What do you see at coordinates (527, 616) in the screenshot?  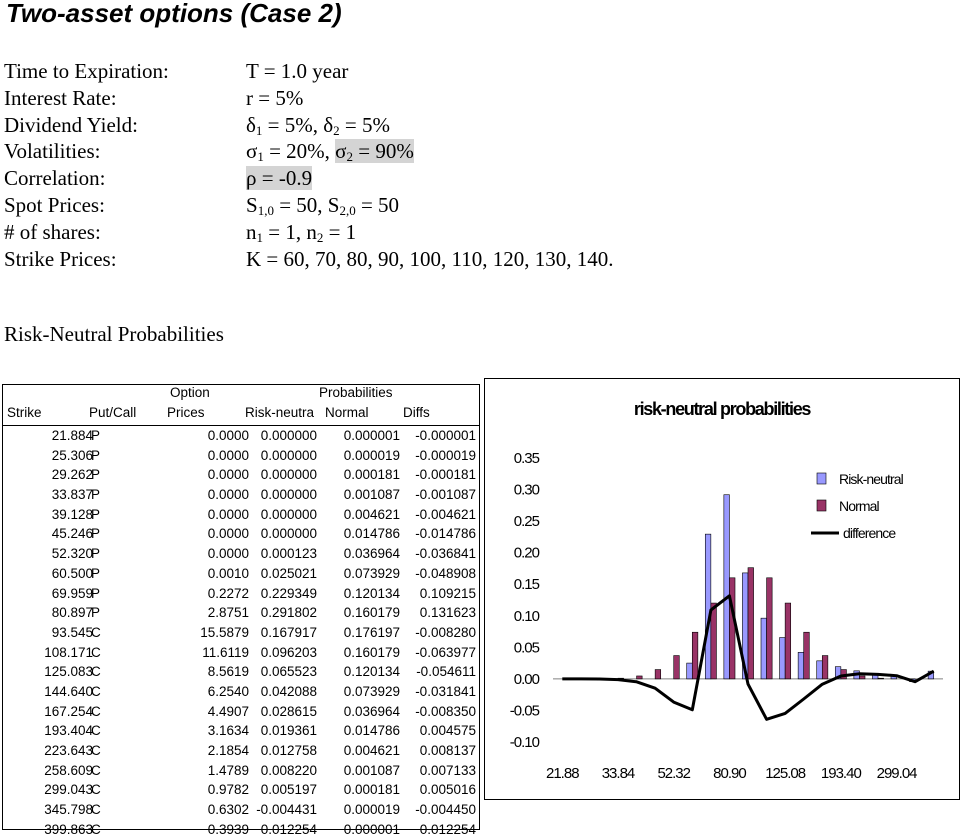 I see `y-tick-label: 0.10` at bounding box center [527, 616].